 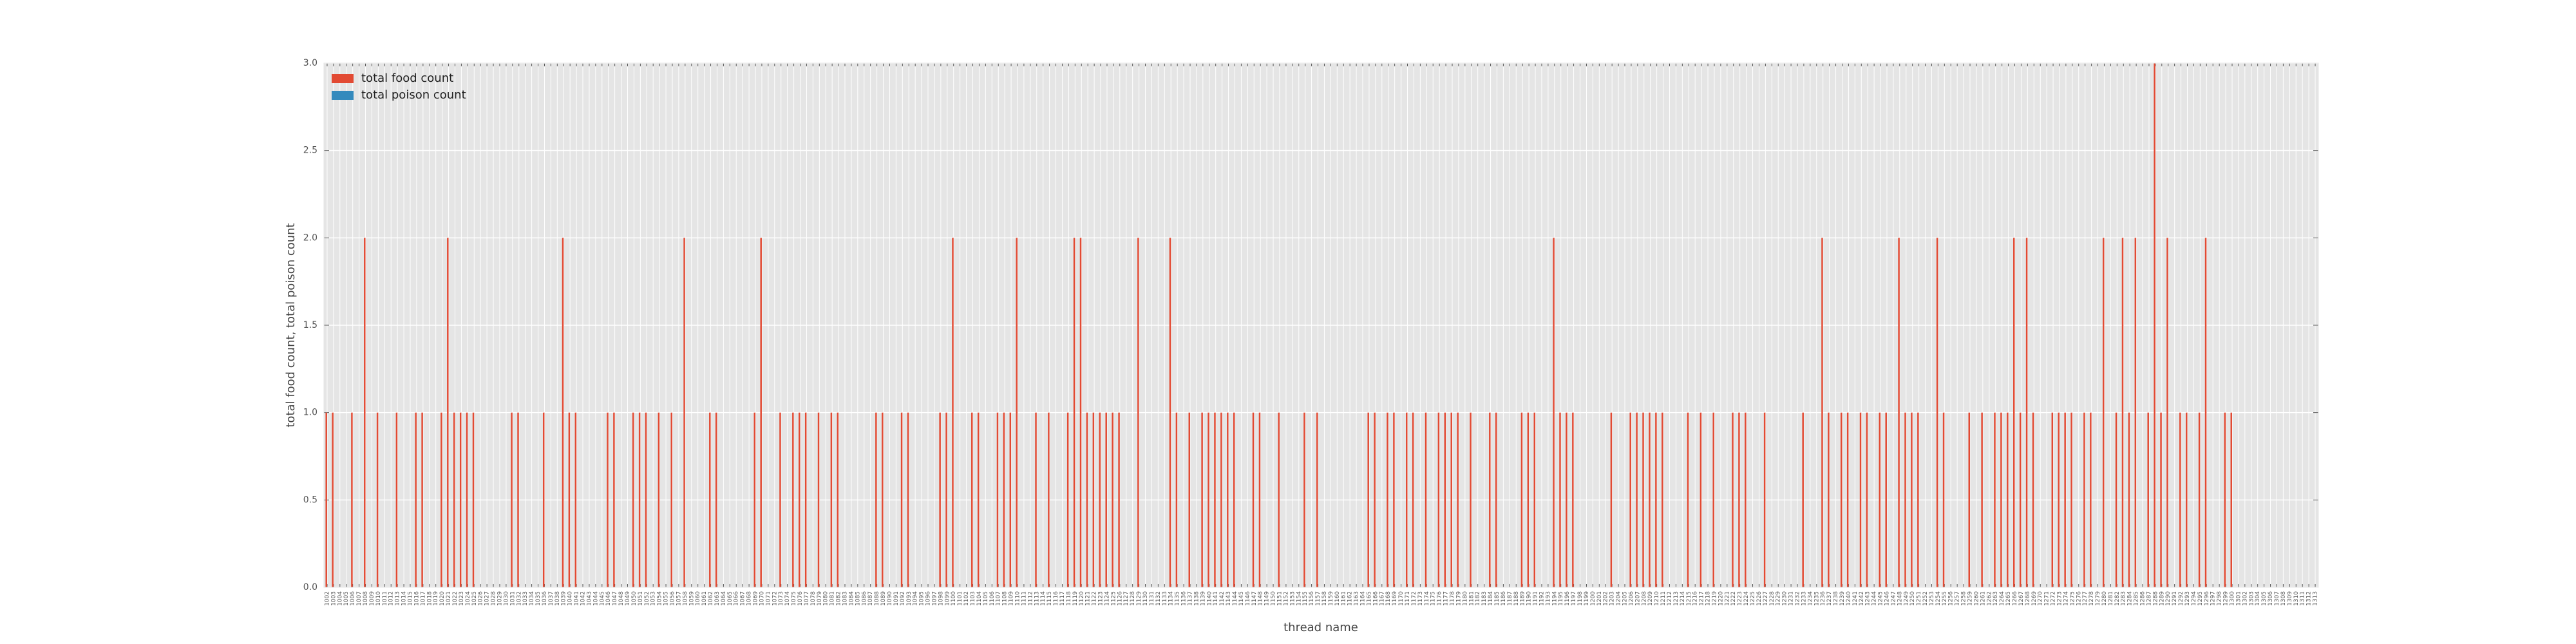 I want to click on x-tick-label: 1165, so click(x=1369, y=598).